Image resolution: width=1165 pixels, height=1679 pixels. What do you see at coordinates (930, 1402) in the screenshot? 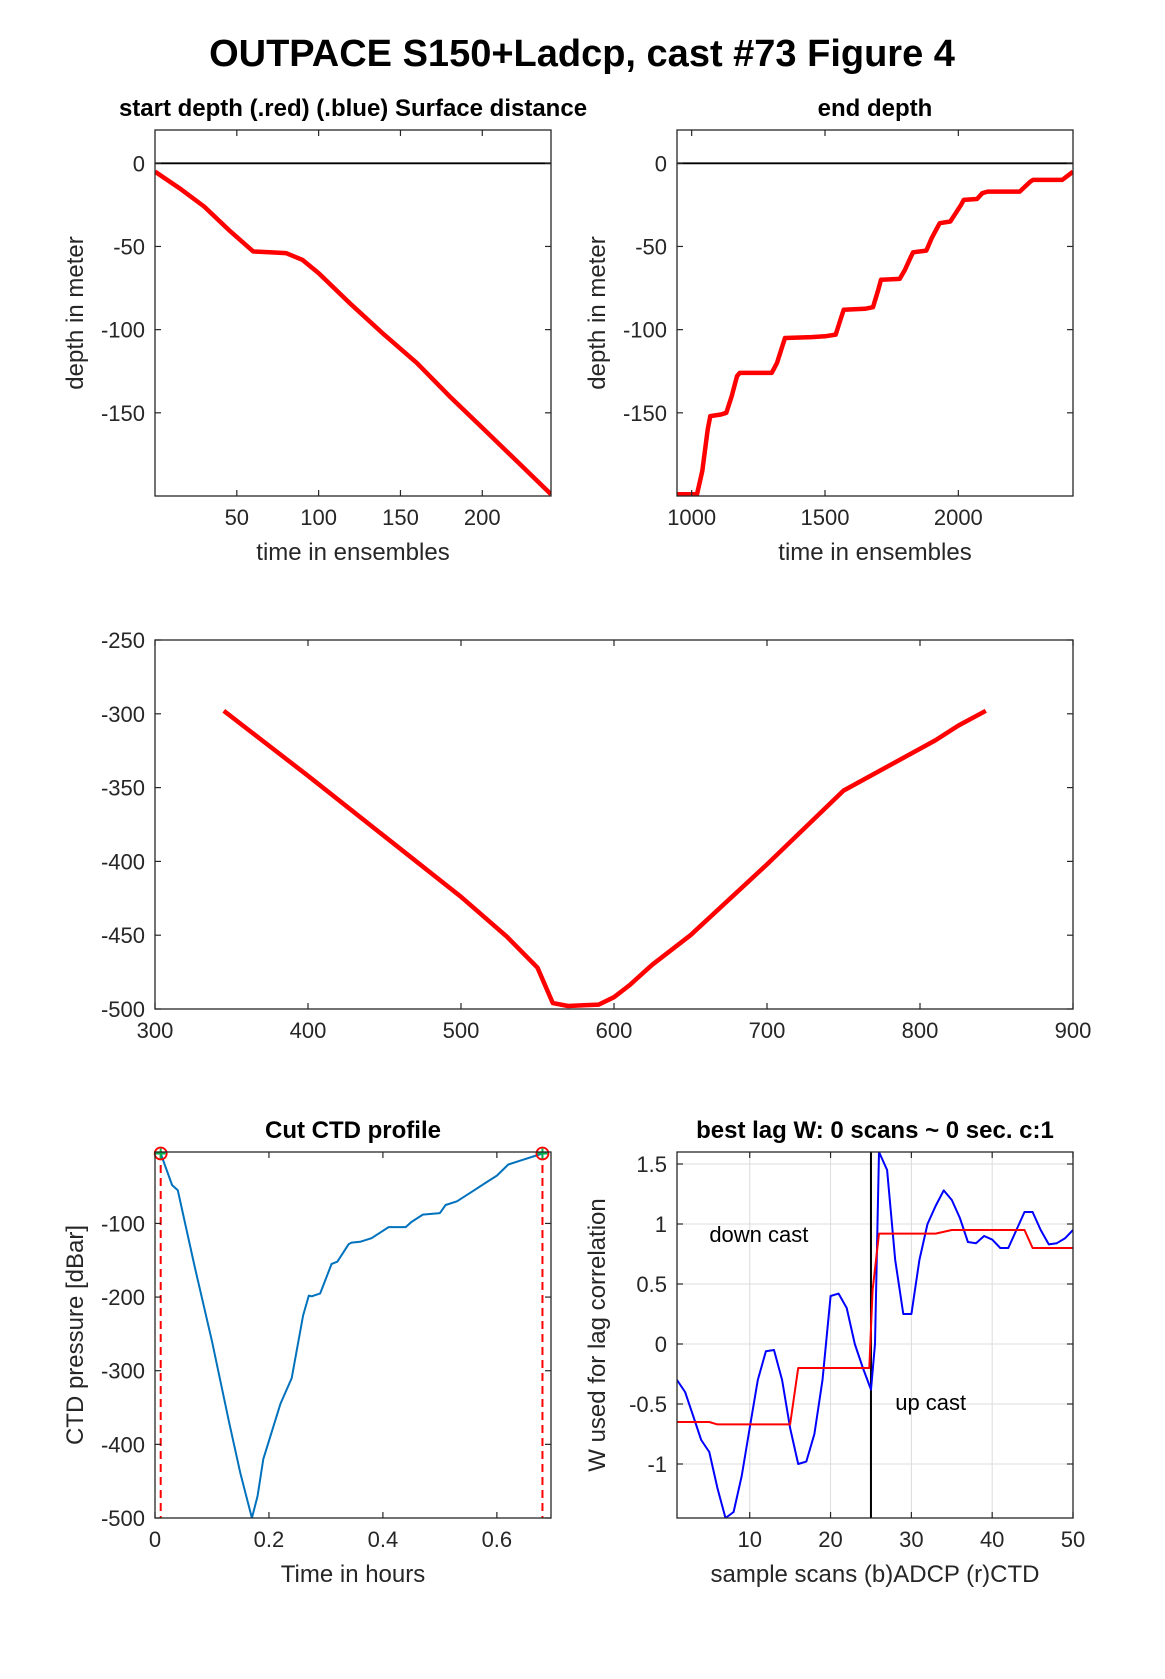
I see `annotation-1: up cast` at bounding box center [930, 1402].